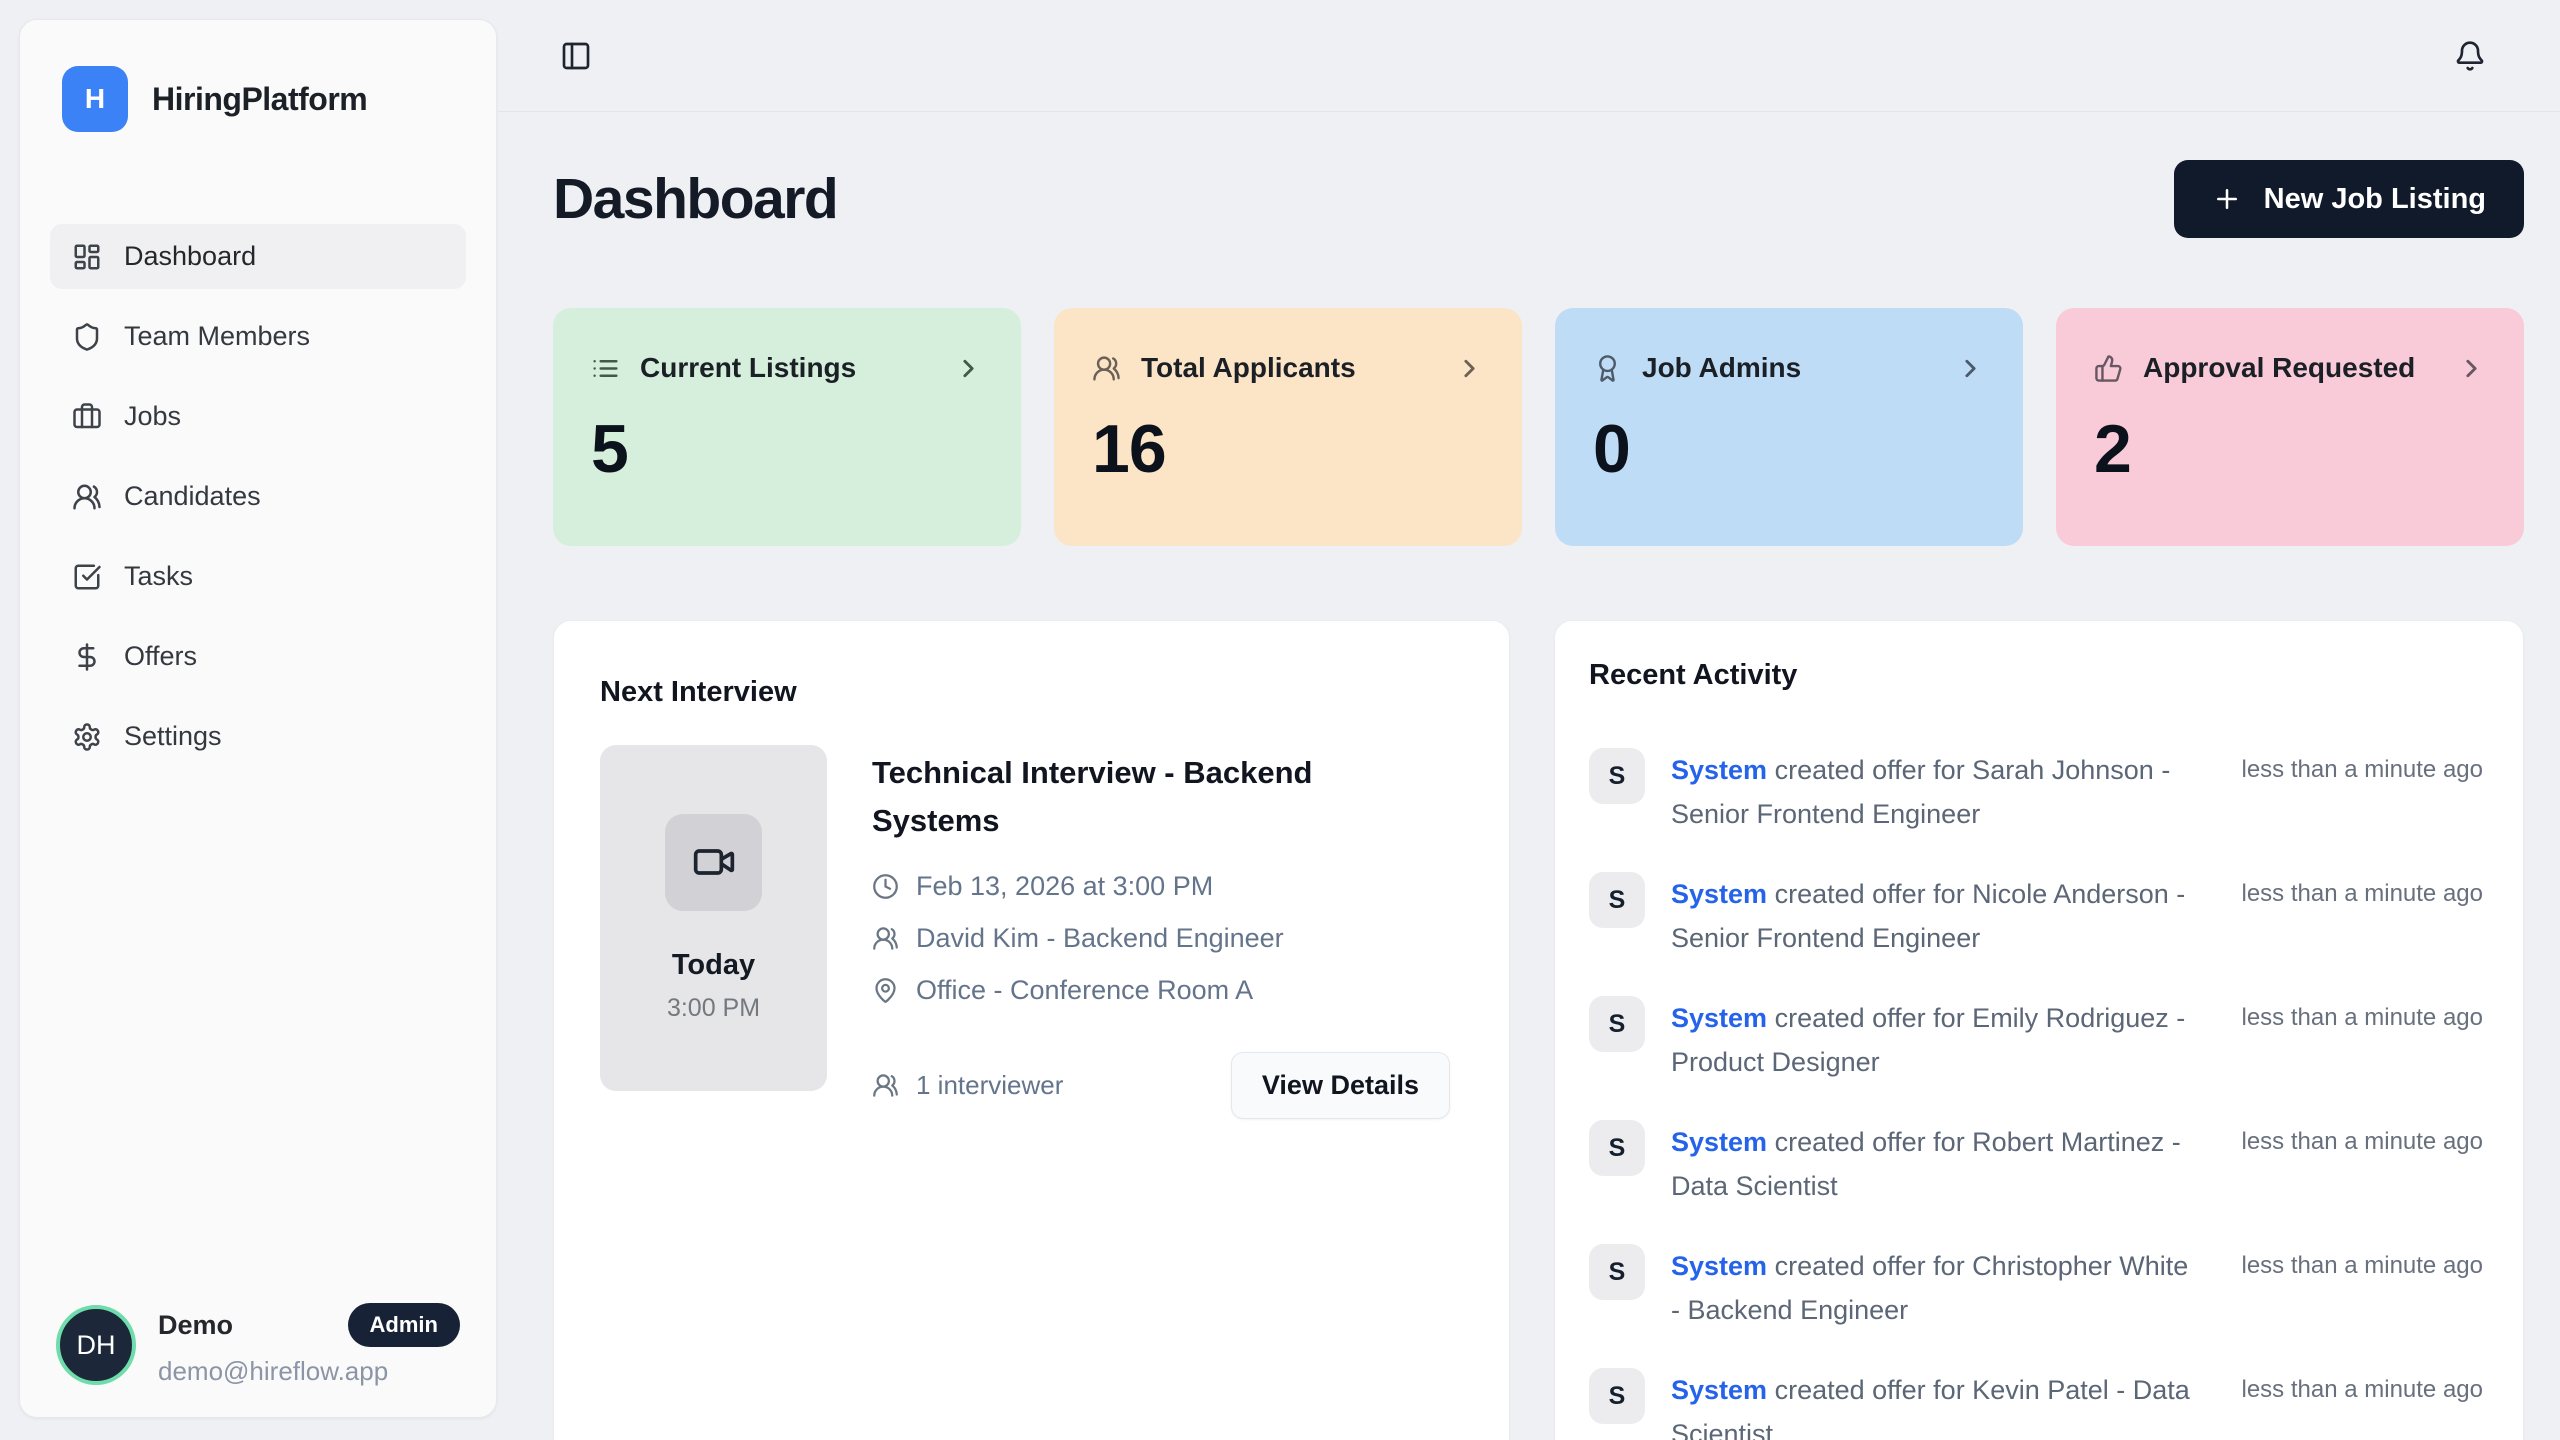  I want to click on new-job-listing-button: New Job Listing, so click(2348, 199).